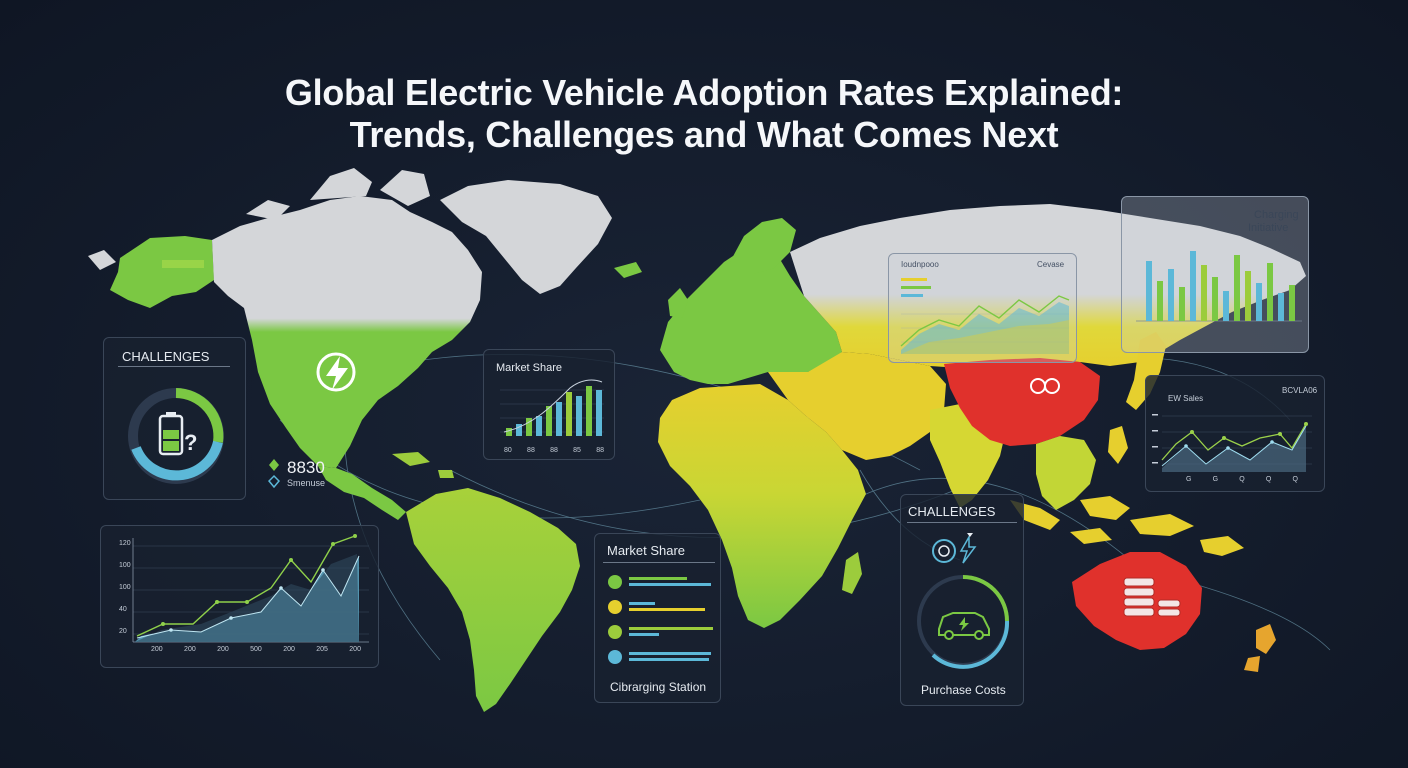 The width and height of the screenshot is (1408, 768). What do you see at coordinates (166, 356) in the screenshot?
I see `challenges-left-title: CHALLENGES` at bounding box center [166, 356].